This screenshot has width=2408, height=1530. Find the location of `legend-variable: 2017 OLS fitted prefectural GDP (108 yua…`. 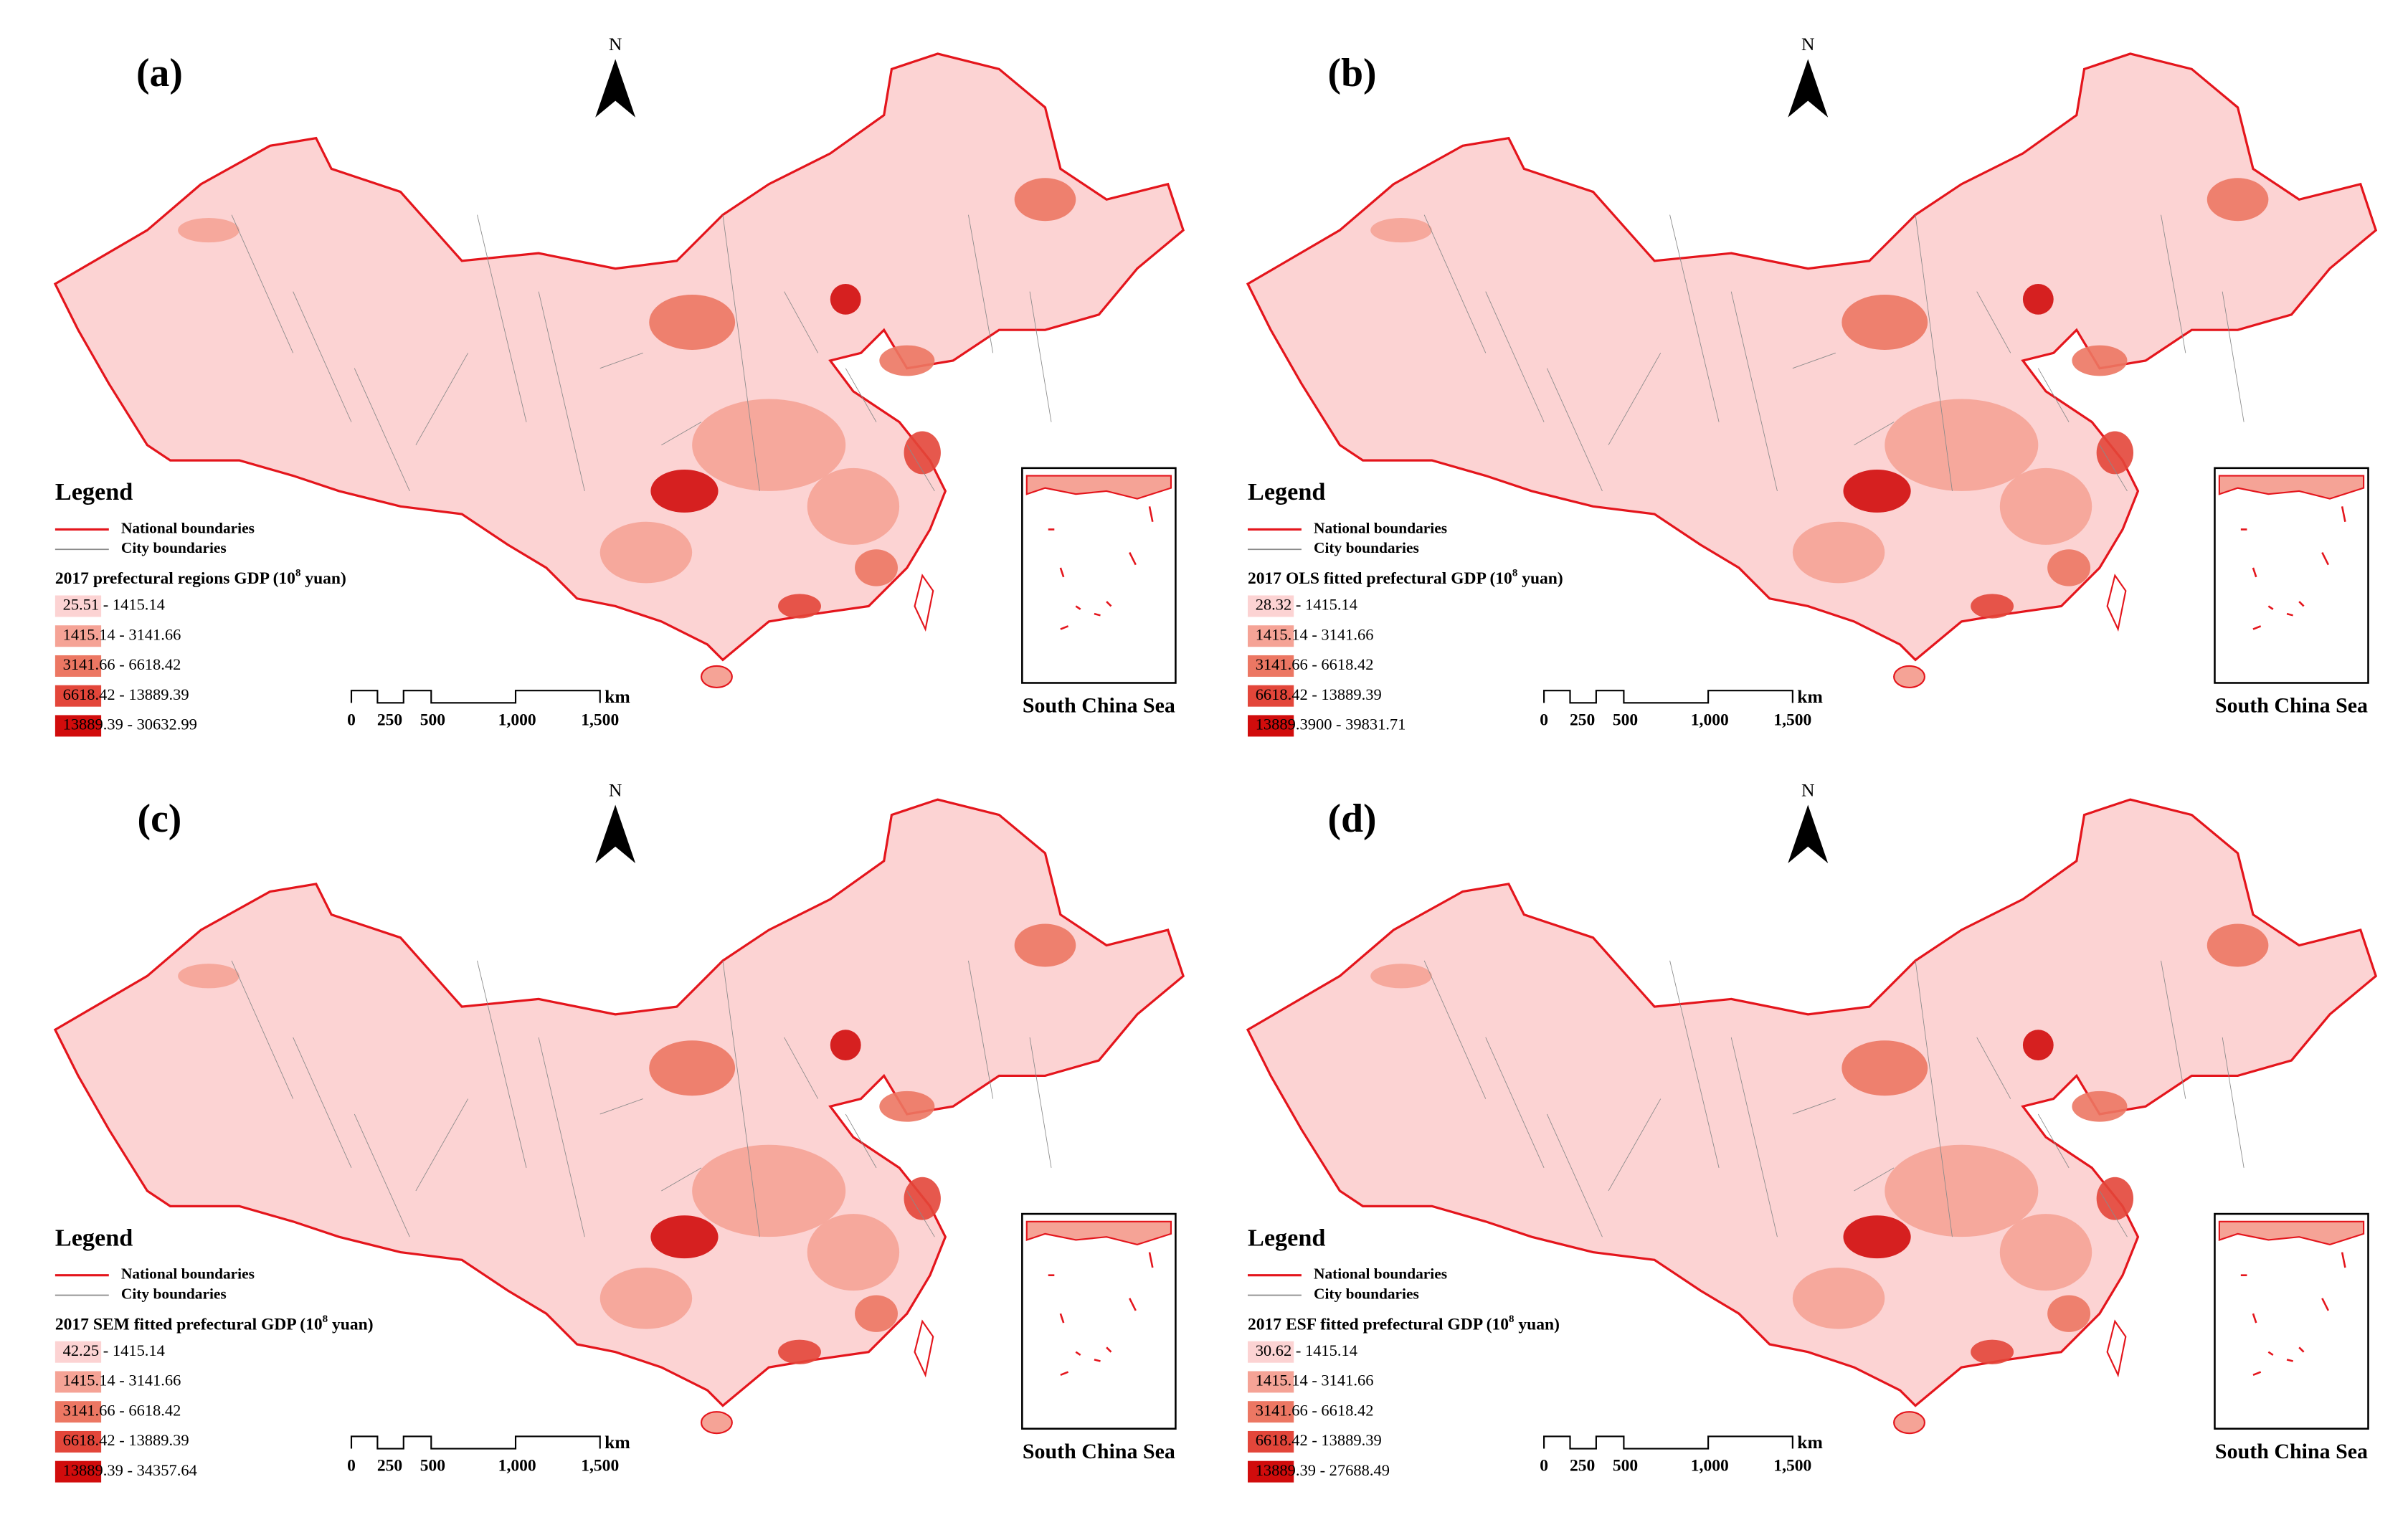

legend-variable: 2017 OLS fitted prefectural GDP (108 yua… is located at coordinates (1405, 578).